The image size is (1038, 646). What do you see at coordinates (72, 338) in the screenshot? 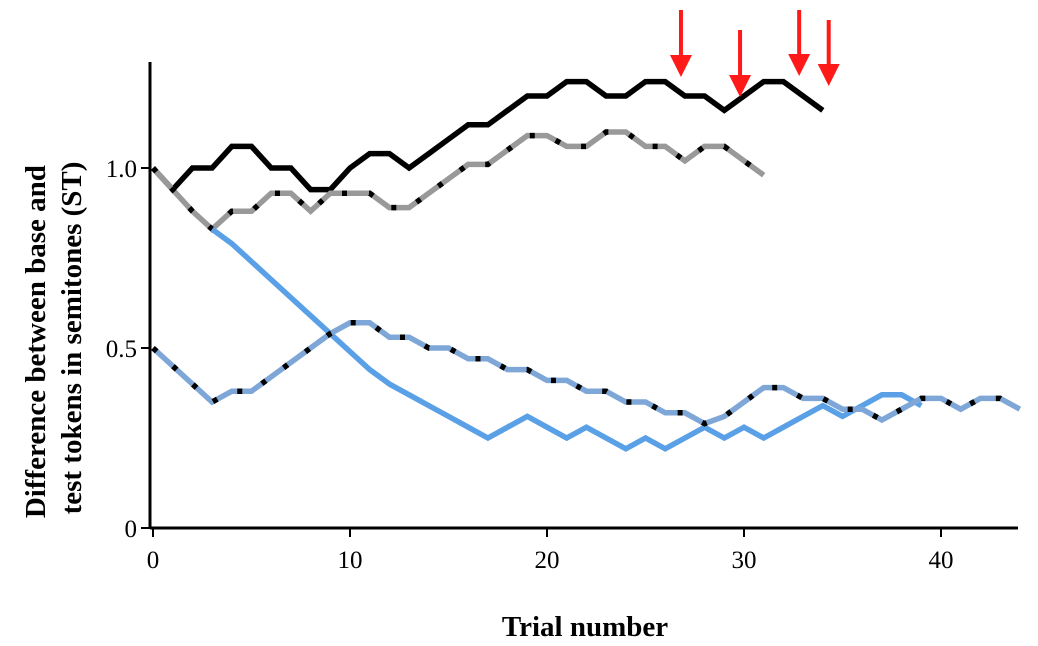
I see `y-axis-title-line-2: test tokens in semitones (ST)` at bounding box center [72, 338].